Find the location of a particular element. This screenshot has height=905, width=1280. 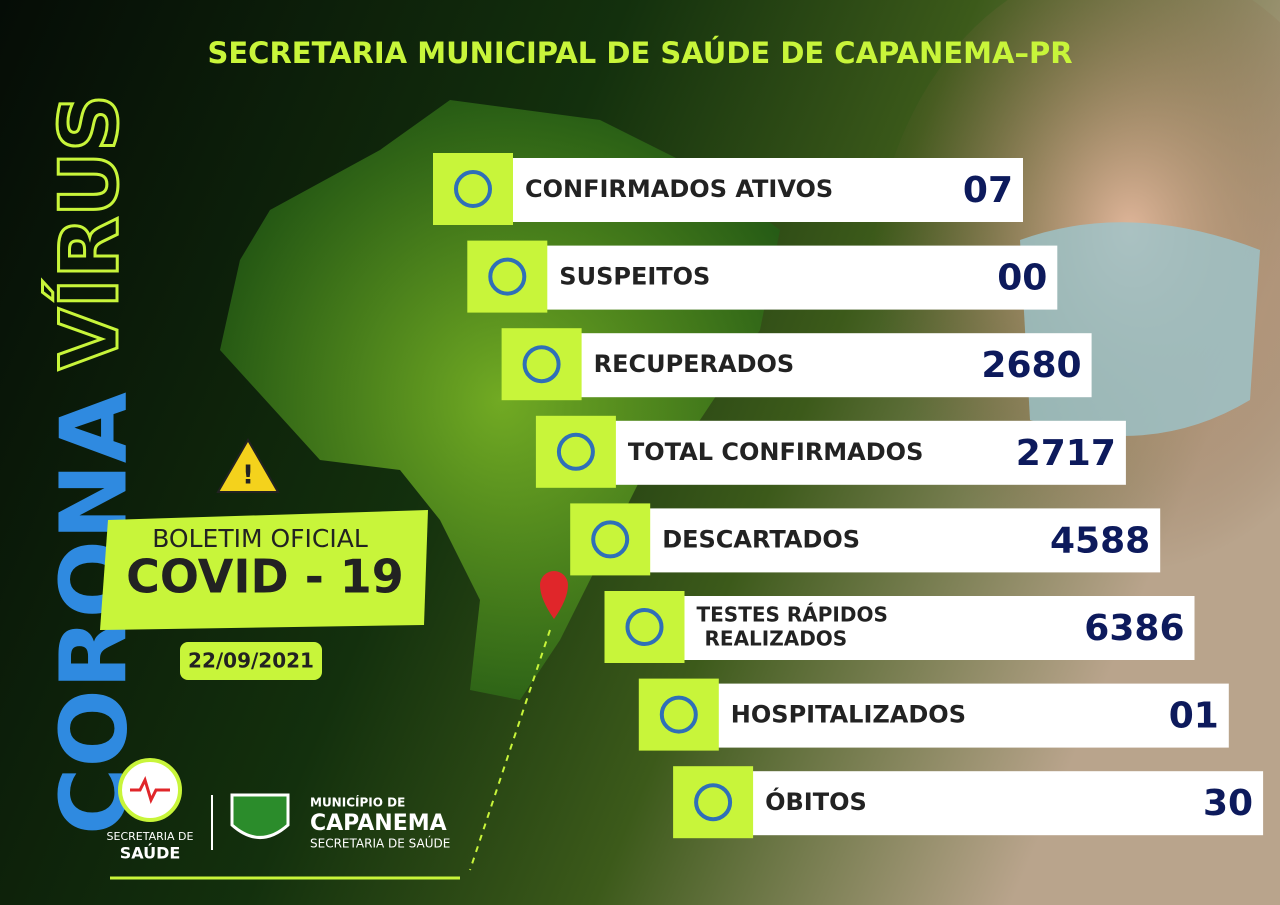

stat-label: TESTES RÁPIDOS is located at coordinates (792, 615).